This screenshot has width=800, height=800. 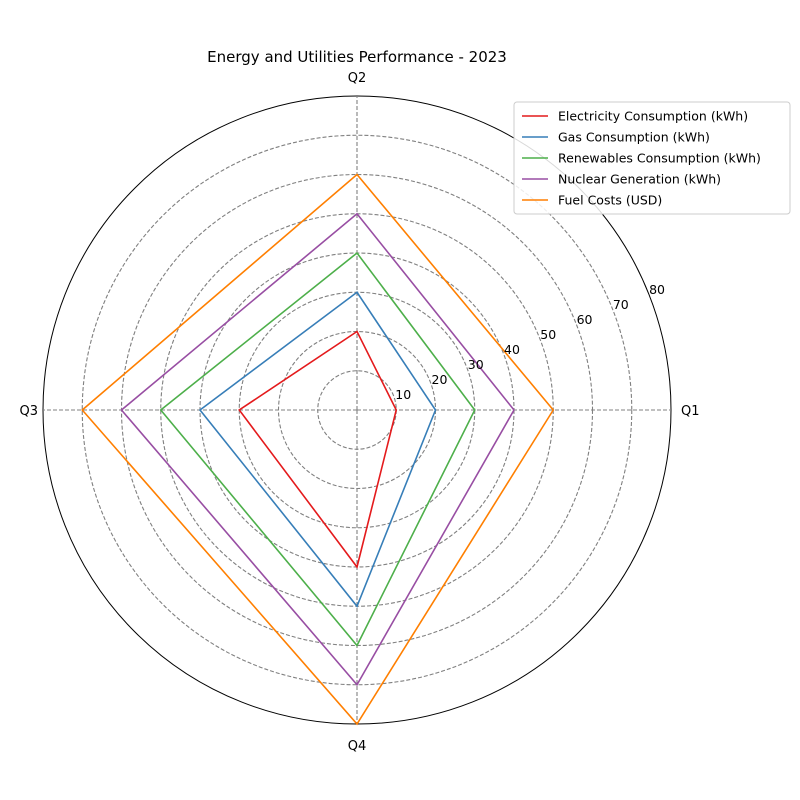 I want to click on radial-tick-label: 40, so click(x=512, y=349).